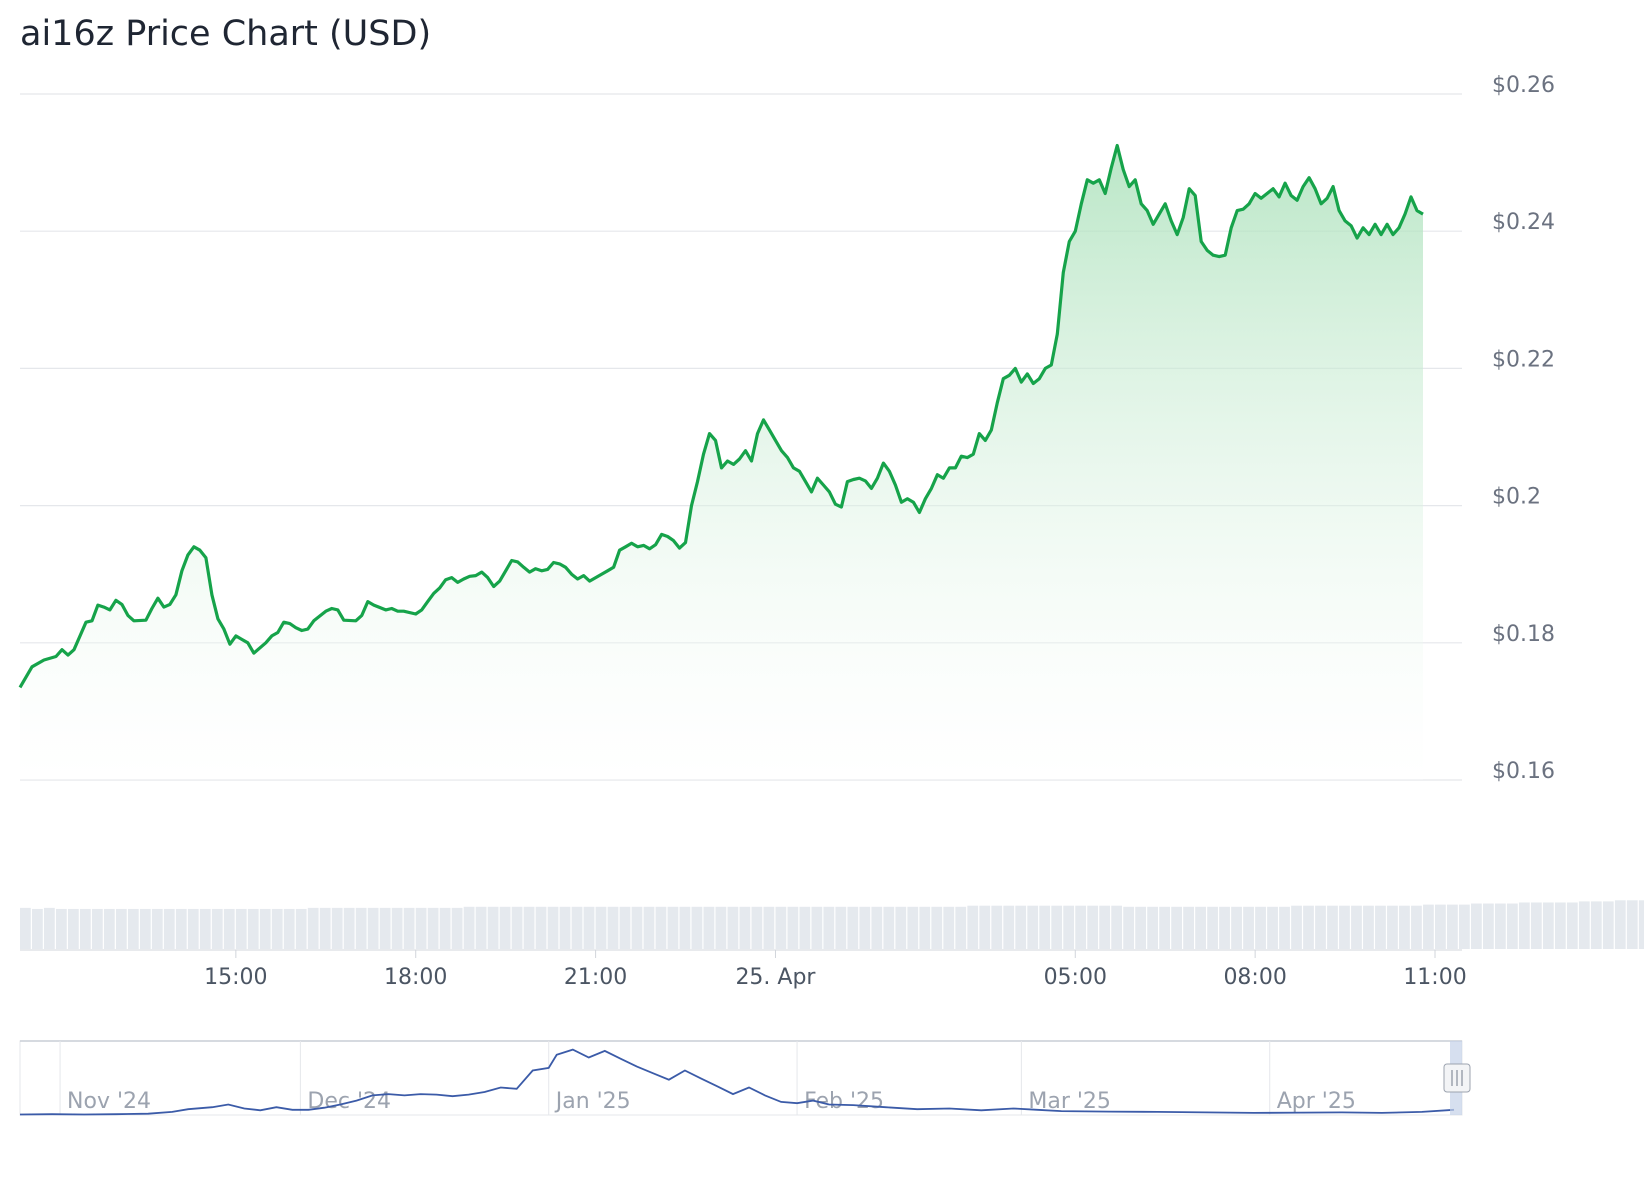 The image size is (1644, 1200). I want to click on navigator-label: Apr '25, so click(1316, 1101).